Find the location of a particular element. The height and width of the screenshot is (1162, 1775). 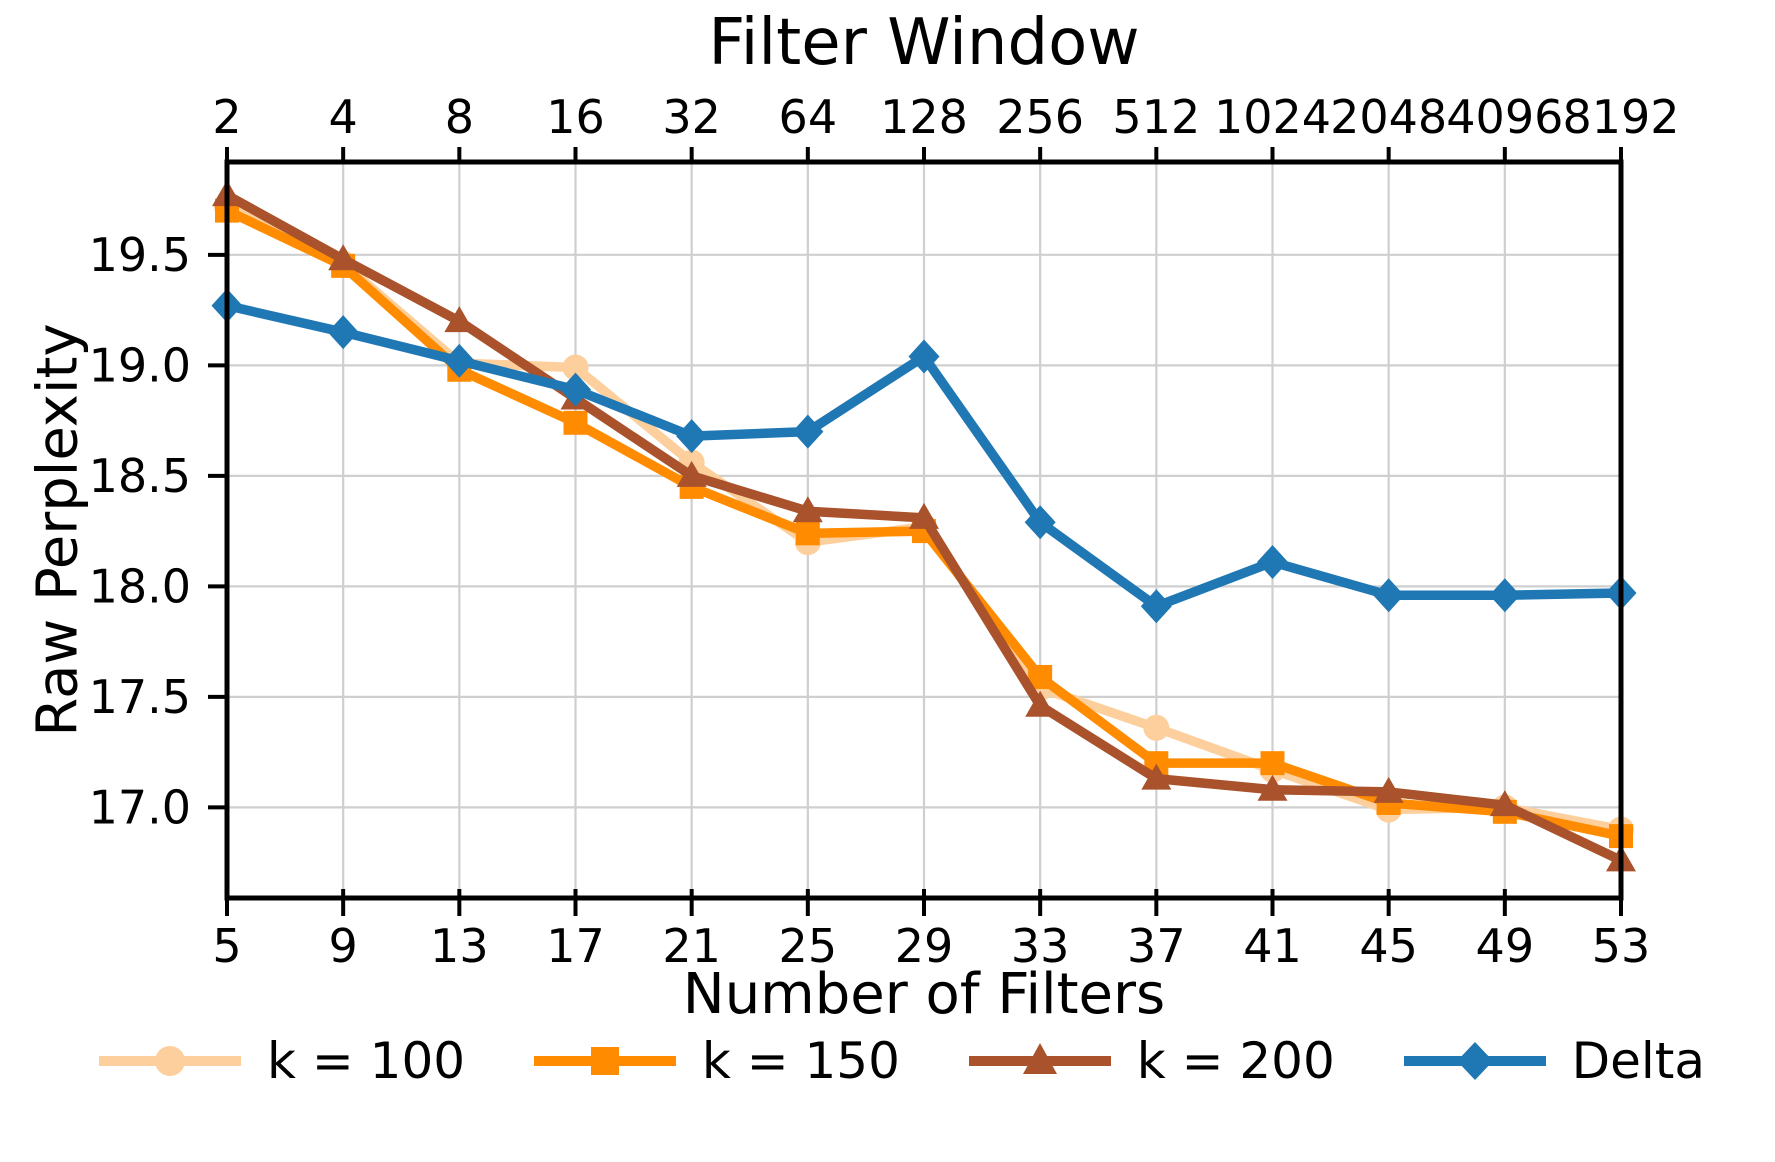

y-axis-tick-label: 18.5 is located at coordinates (140, 476).